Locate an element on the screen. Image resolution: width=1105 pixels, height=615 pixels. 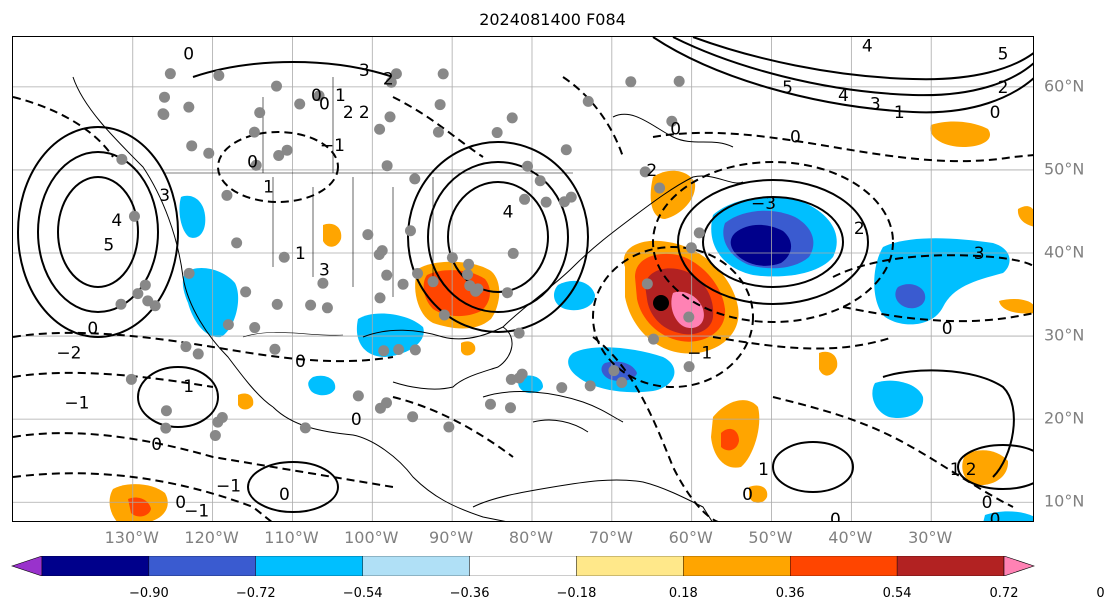
longitude-tick-label: 60°W is located at coordinates (690, 537).